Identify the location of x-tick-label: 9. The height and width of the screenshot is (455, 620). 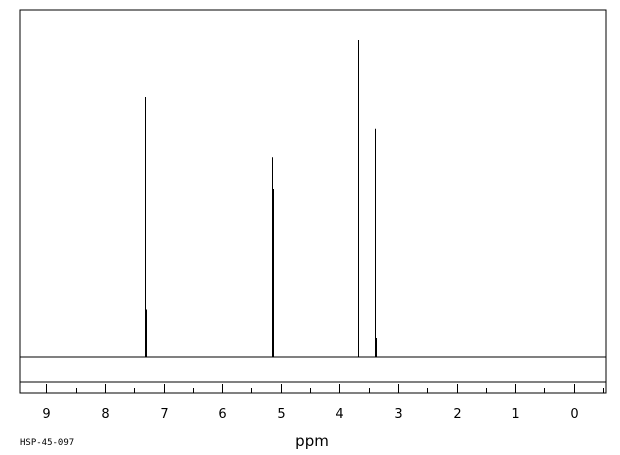
(46, 414).